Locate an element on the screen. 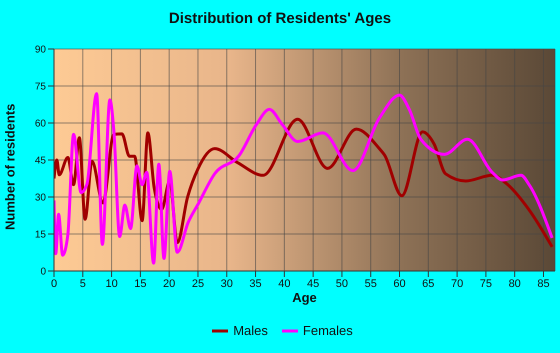 Image resolution: width=560 pixels, height=353 pixels. x-tick-label: 30 is located at coordinates (226, 284).